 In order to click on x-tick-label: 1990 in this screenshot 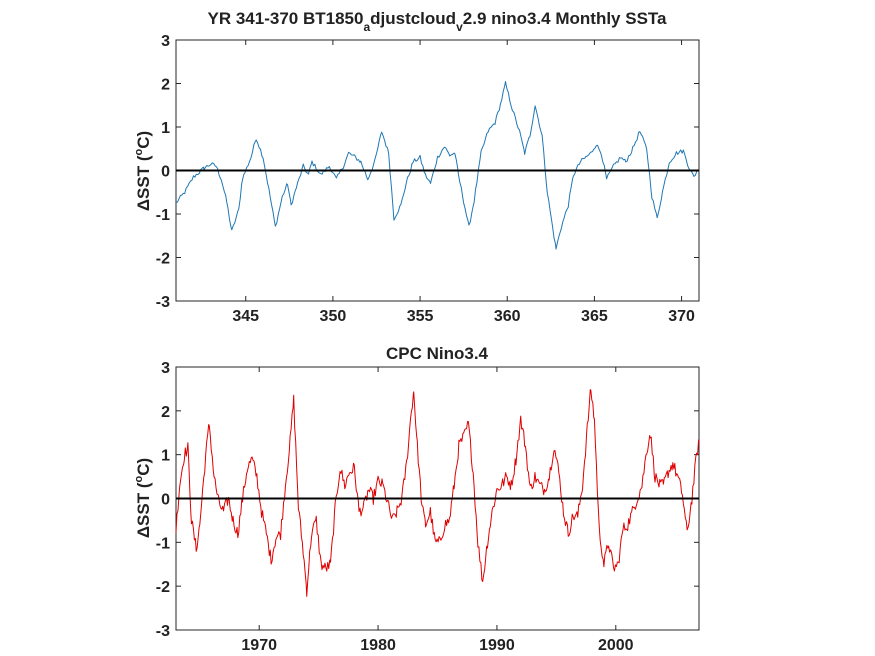, I will do `click(497, 645)`.